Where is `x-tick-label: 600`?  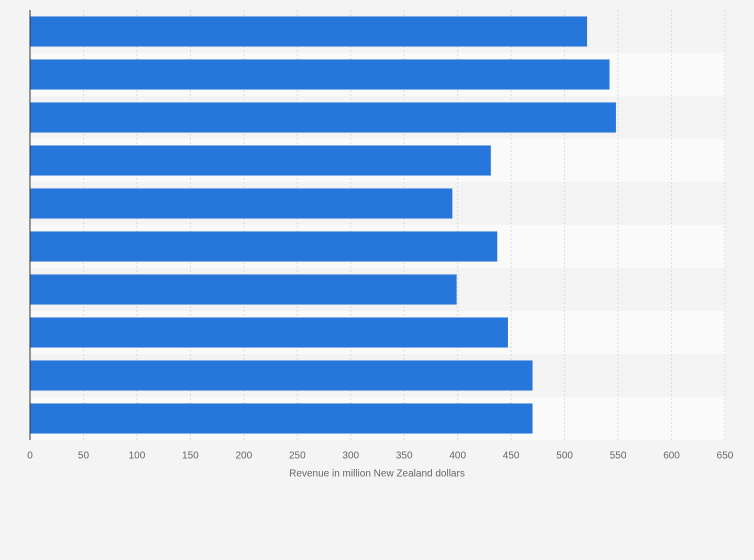
x-tick-label: 600 is located at coordinates (671, 456).